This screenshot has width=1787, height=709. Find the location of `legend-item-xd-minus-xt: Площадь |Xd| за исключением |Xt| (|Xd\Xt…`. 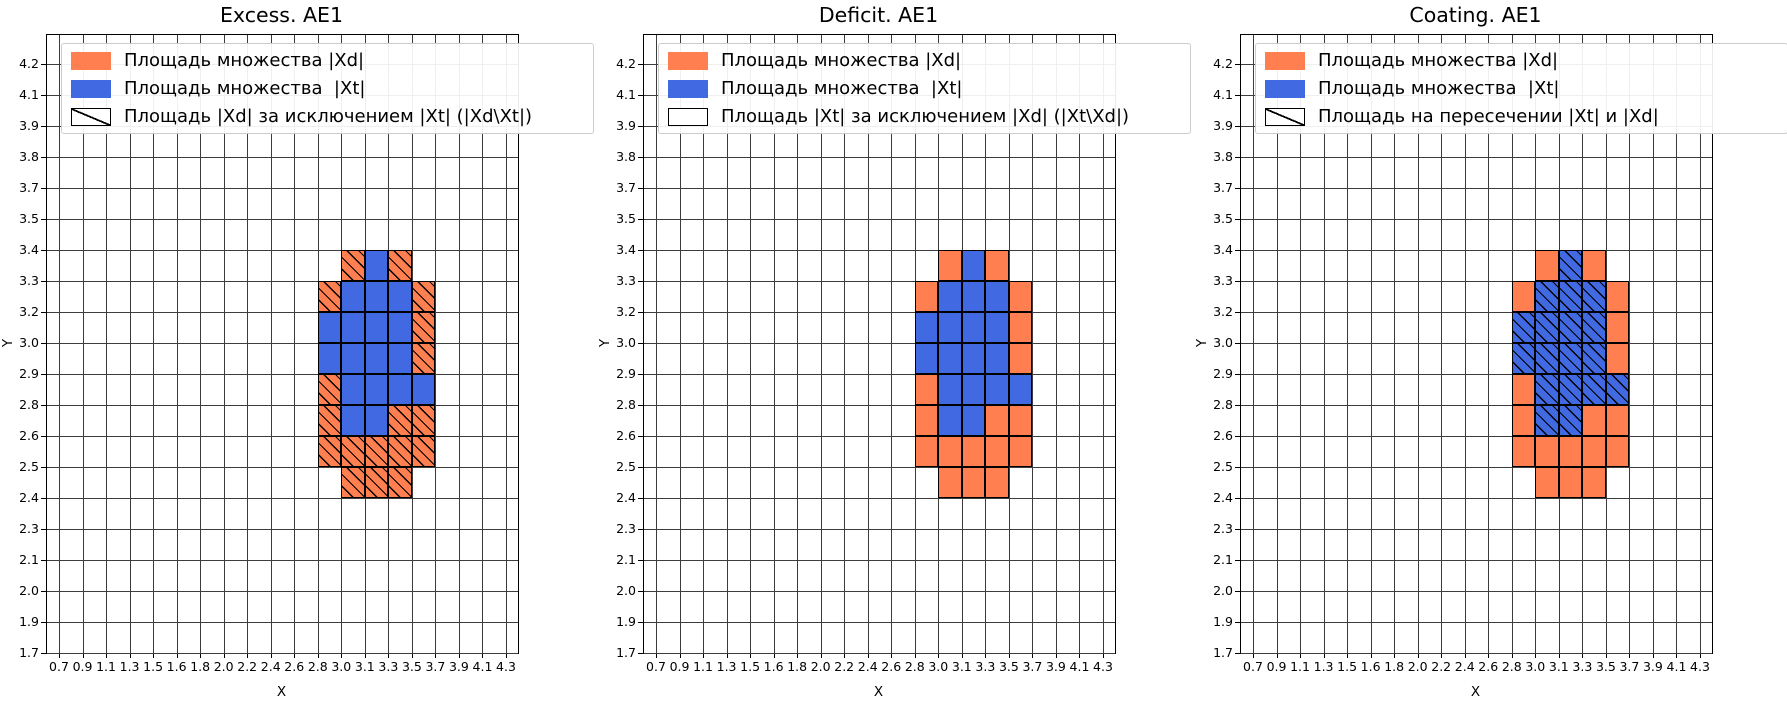

legend-item-xd-minus-xt: Площадь |Xd| за исключением |Xt| (|Xd\Xt… is located at coordinates (327, 116).